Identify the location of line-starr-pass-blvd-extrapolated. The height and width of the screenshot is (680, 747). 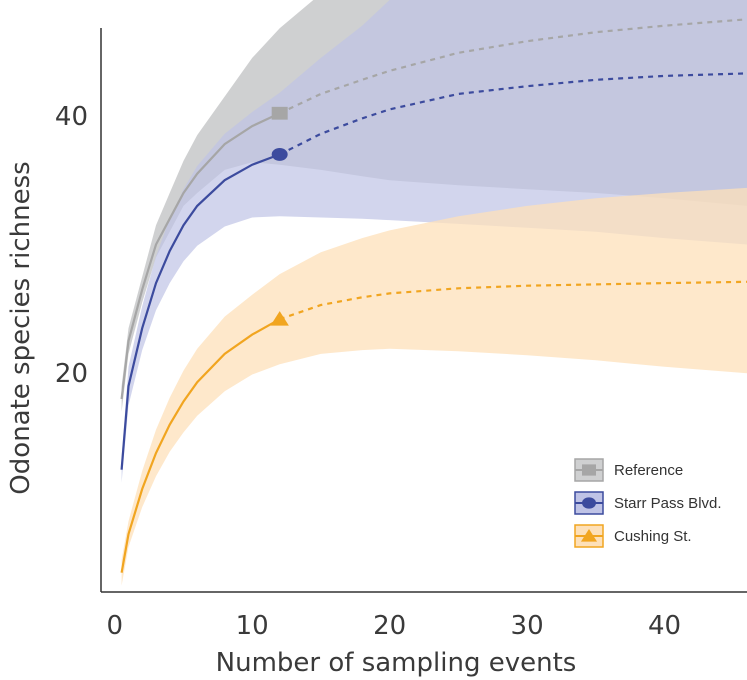
(513, 114).